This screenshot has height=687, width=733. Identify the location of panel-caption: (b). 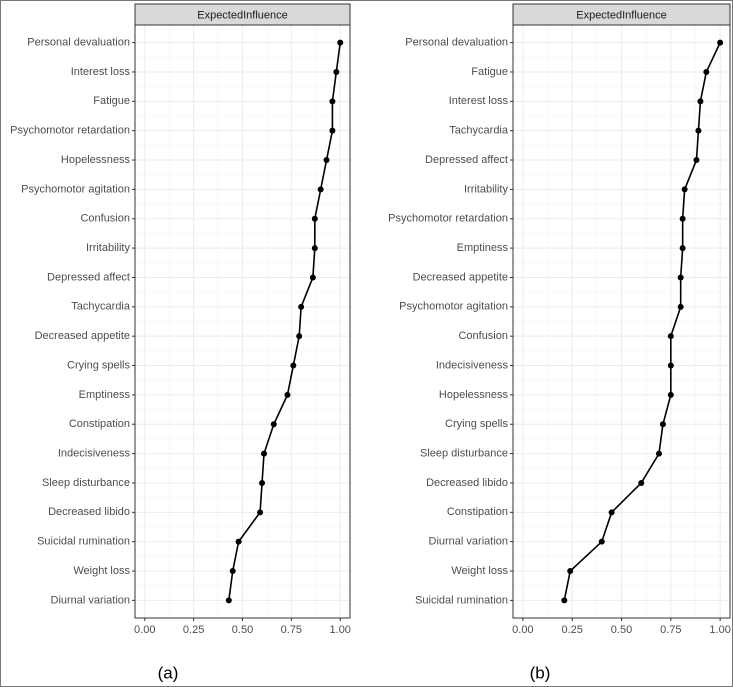
(540, 672).